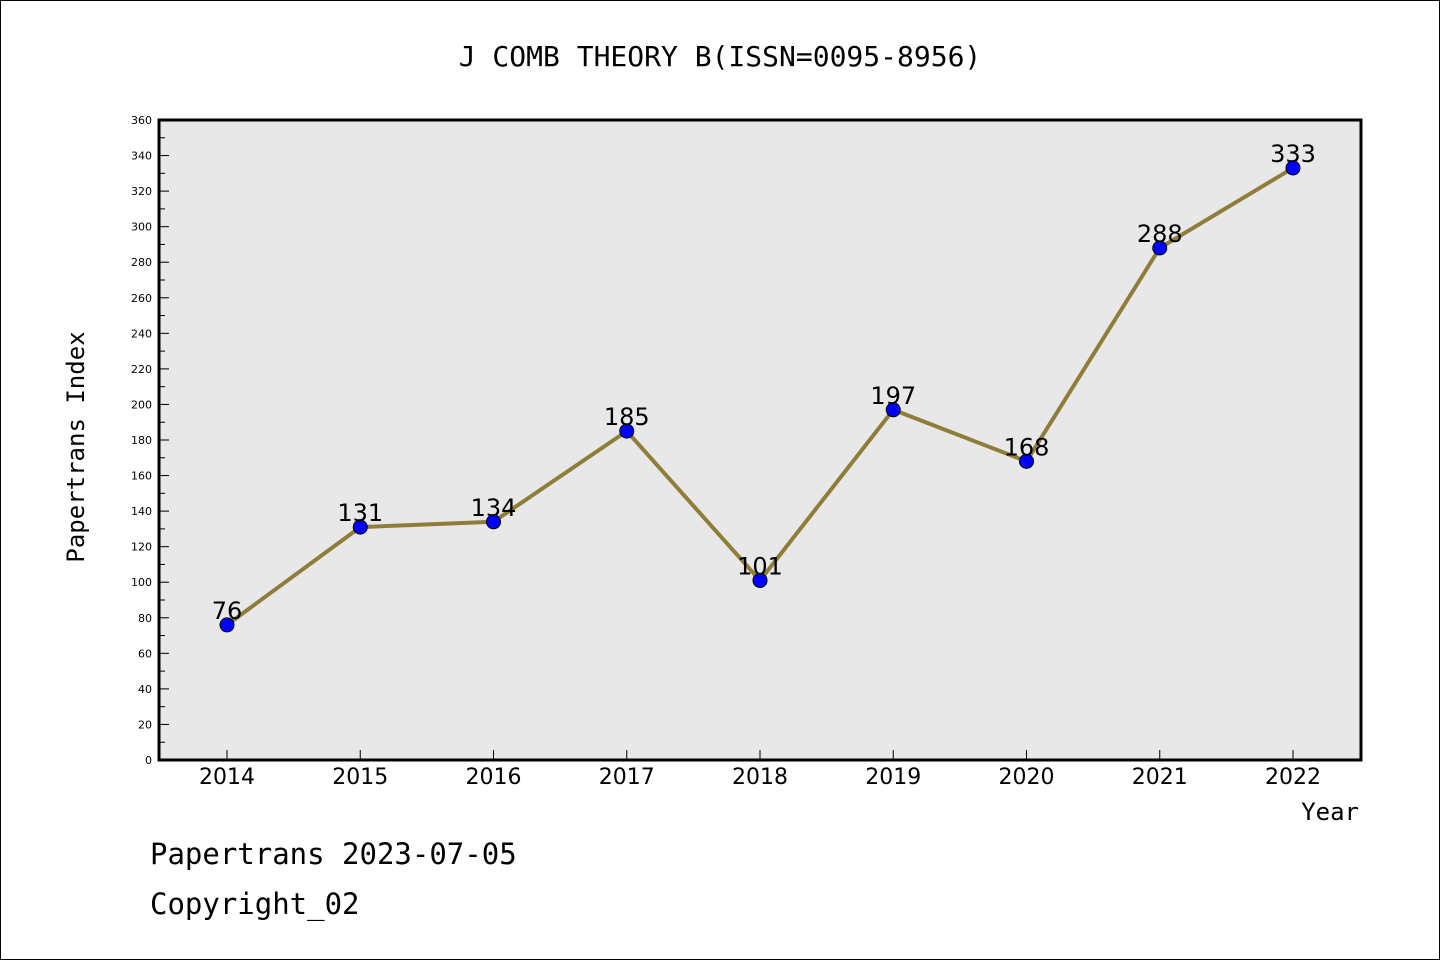  What do you see at coordinates (1027, 777) in the screenshot?
I see `x-tick-label: 2020` at bounding box center [1027, 777].